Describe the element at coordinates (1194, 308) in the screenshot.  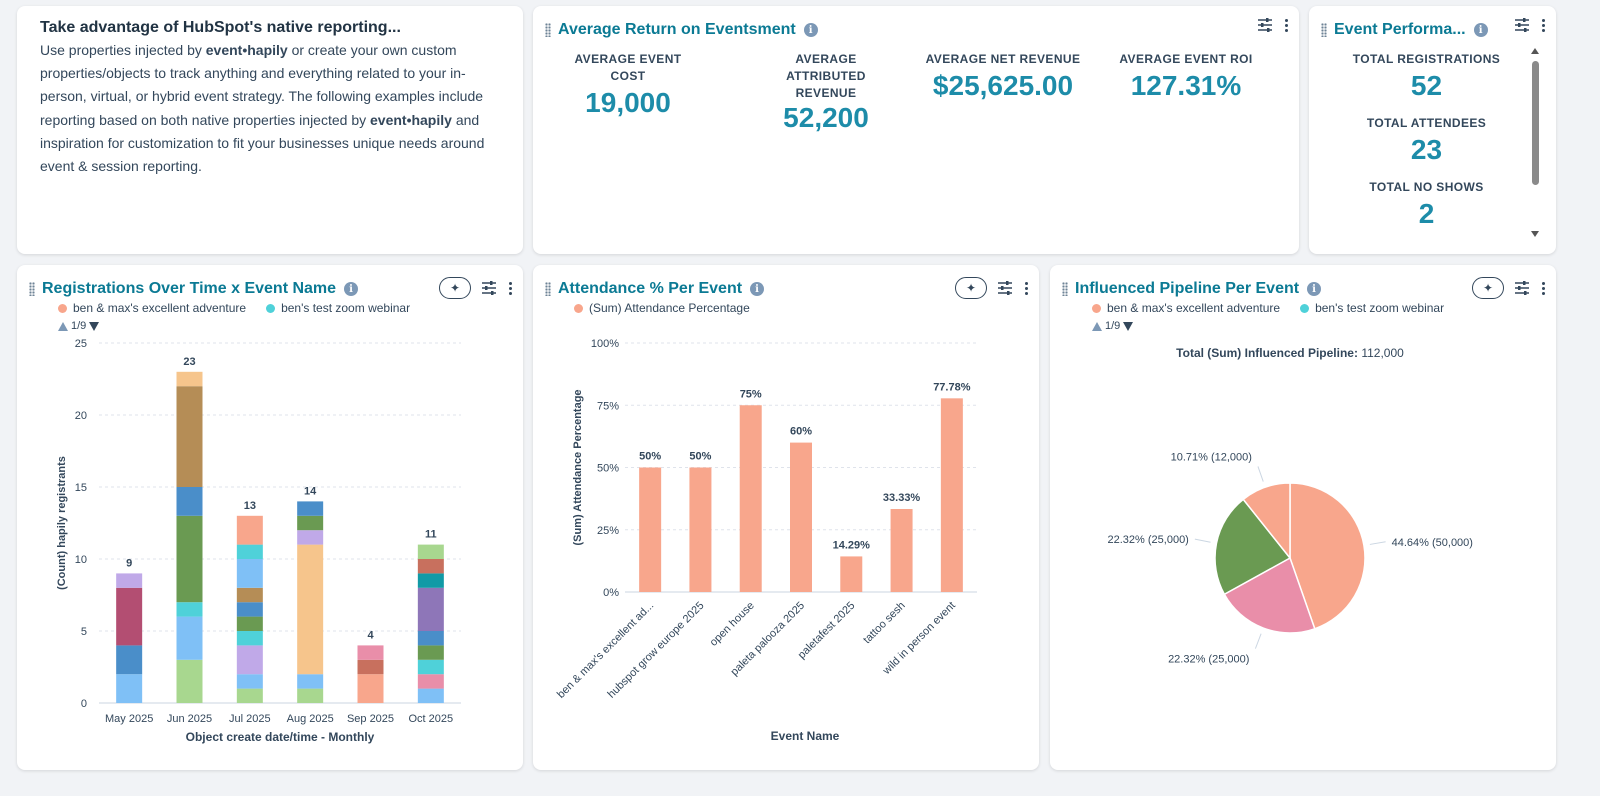
I see `legend-label: ben & max's excellent adventure` at that location.